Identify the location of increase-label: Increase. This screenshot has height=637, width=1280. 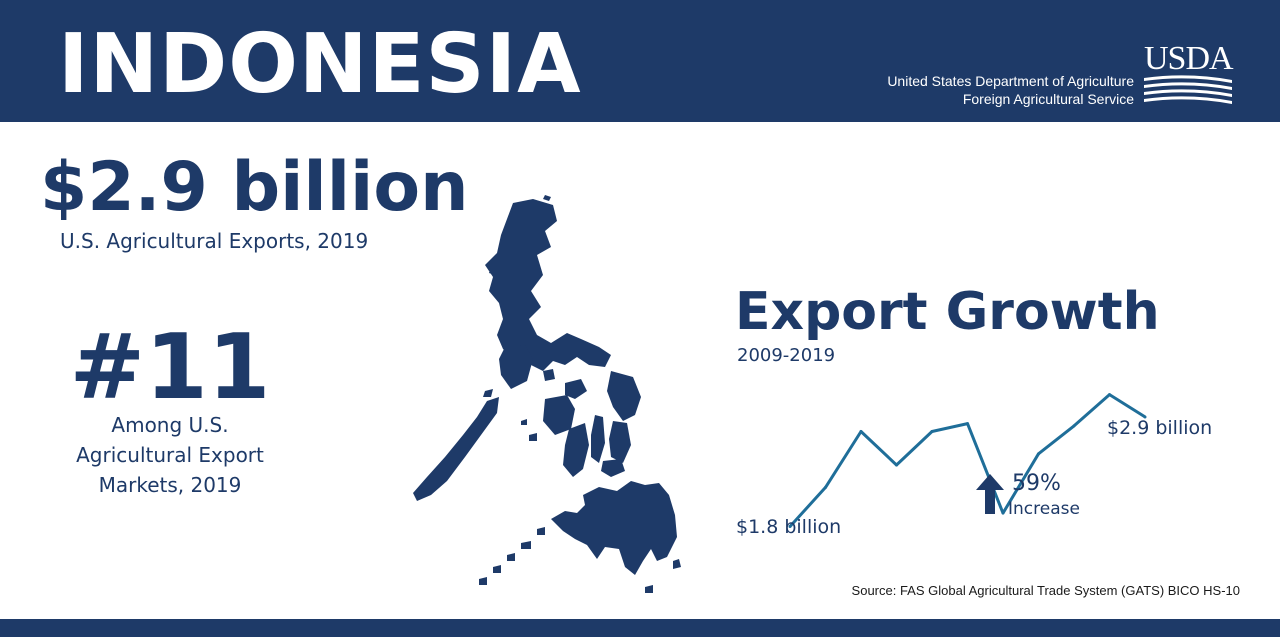
(1044, 509).